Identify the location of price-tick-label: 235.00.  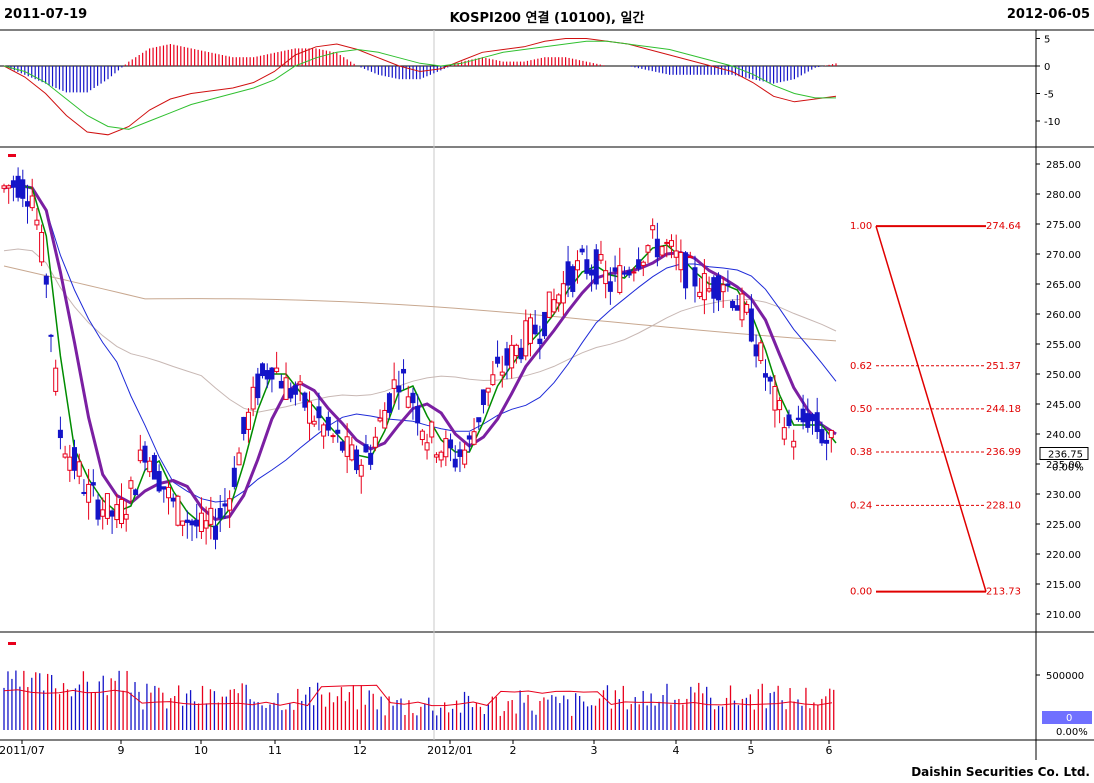
(1063, 465).